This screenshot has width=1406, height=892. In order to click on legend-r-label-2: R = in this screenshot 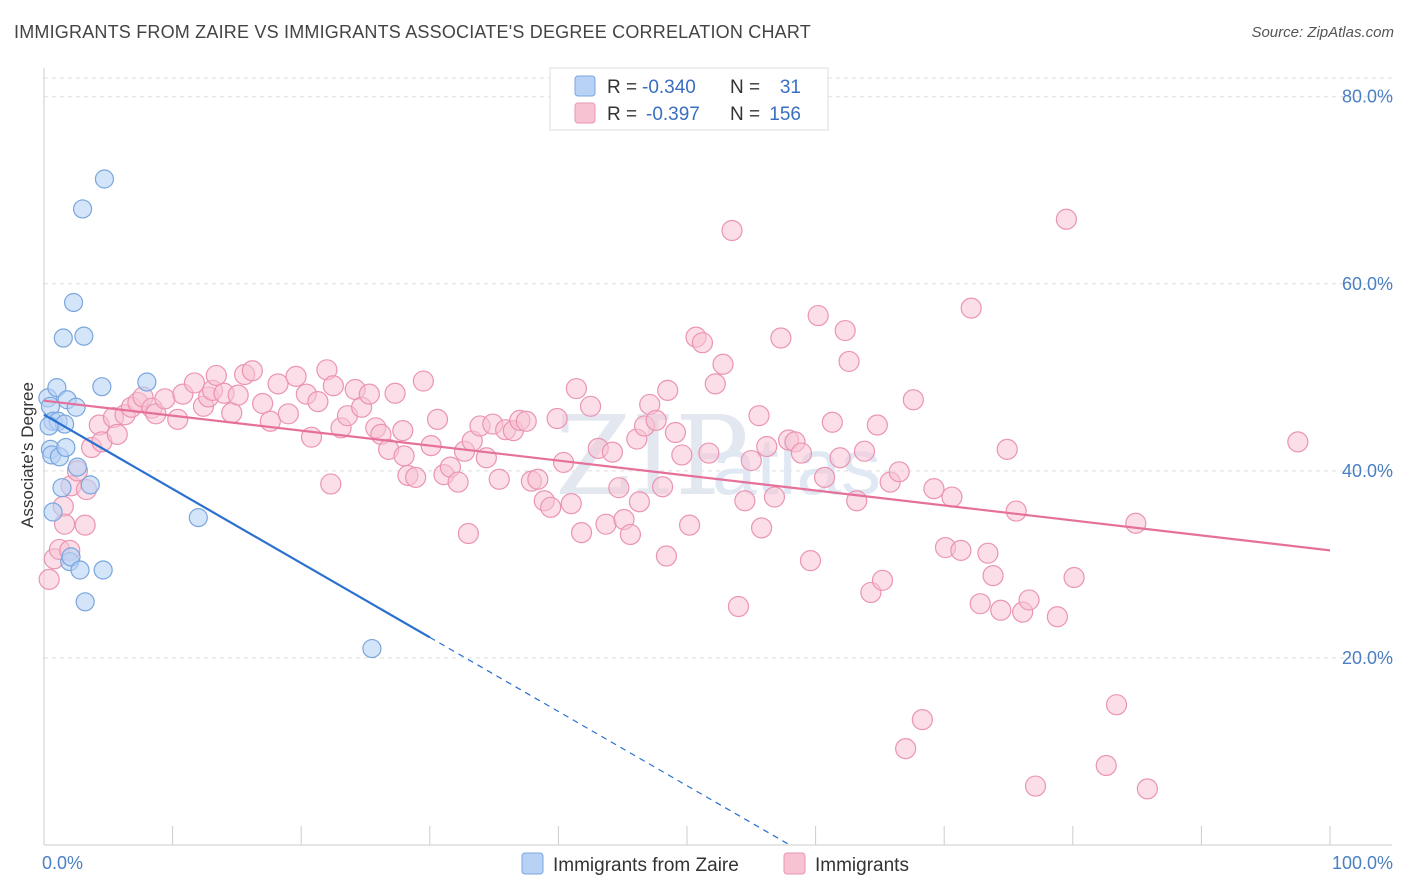, I will do `click(622, 114)`.